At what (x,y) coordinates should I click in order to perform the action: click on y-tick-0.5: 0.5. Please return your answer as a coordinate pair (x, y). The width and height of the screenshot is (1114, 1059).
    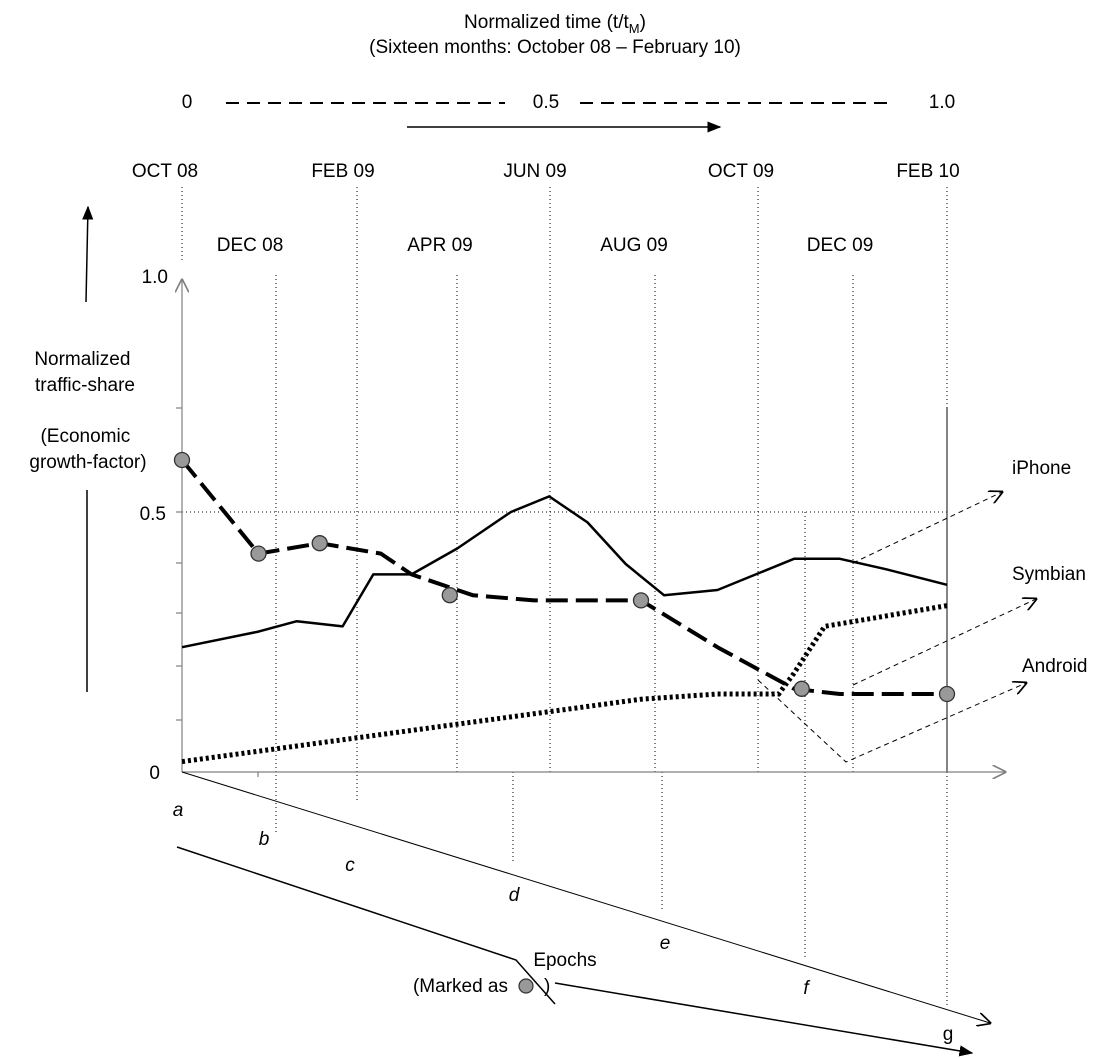
    Looking at the image, I should click on (153, 514).